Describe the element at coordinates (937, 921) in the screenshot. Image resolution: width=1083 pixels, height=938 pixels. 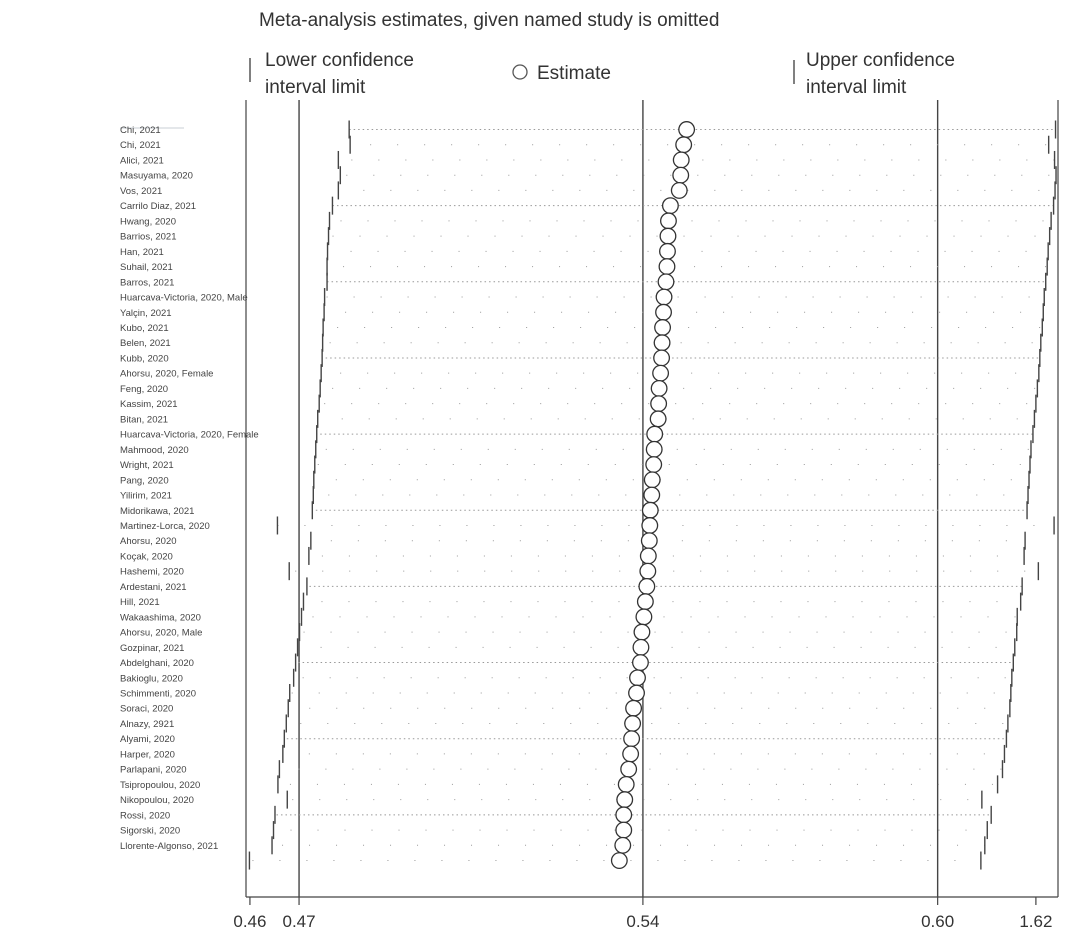
I see `x-tick-label: 0.60` at that location.